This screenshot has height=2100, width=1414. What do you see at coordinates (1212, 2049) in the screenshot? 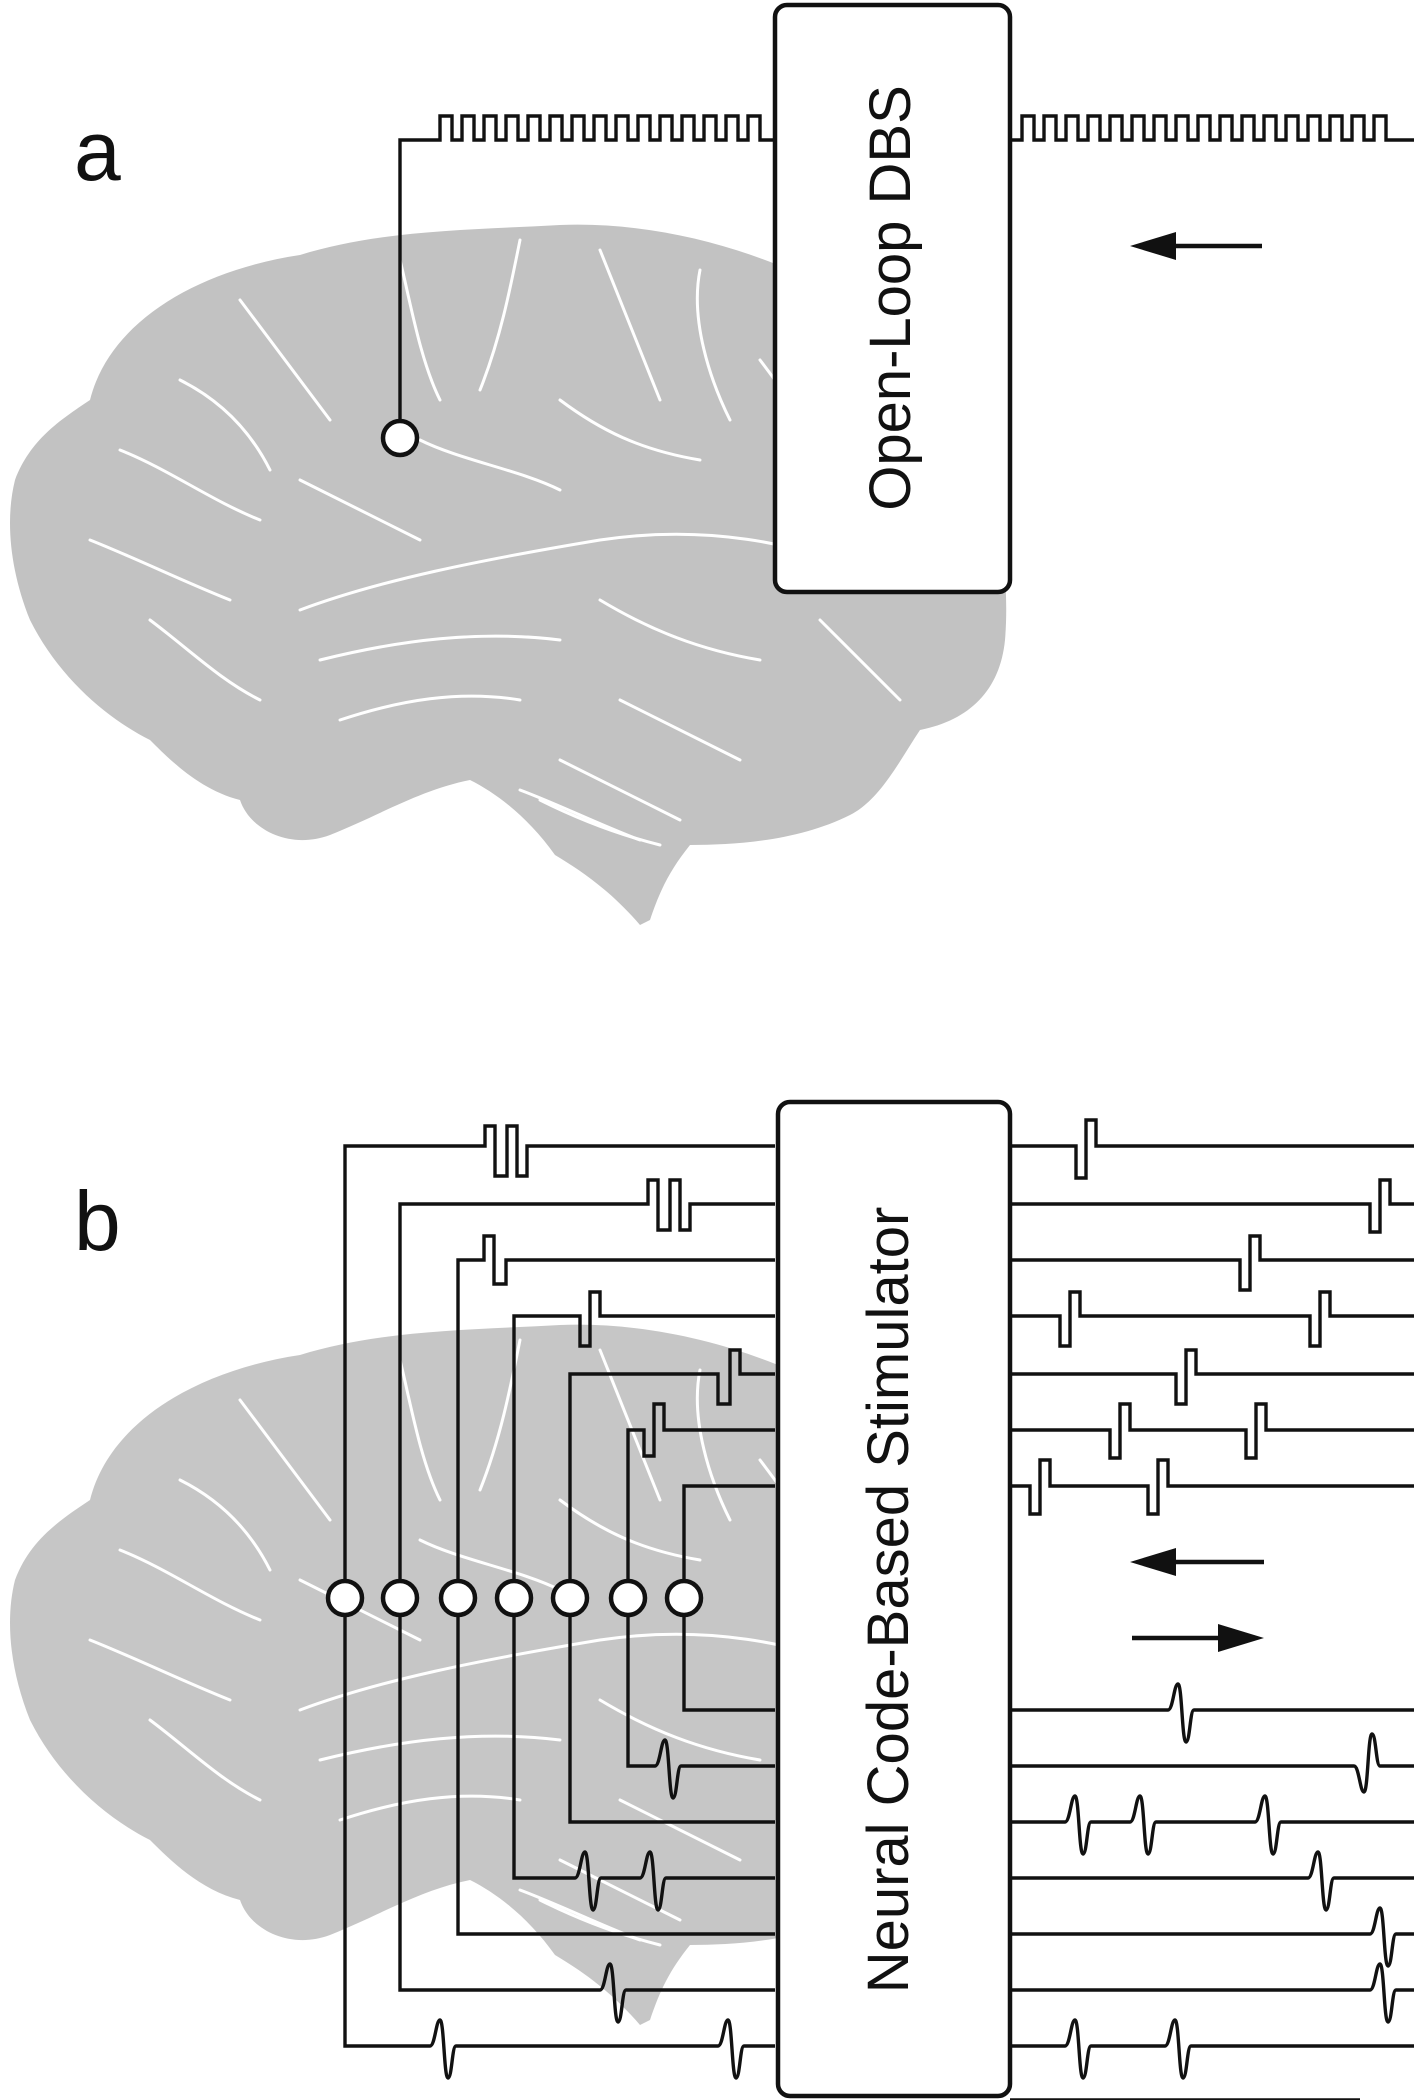
I see `rec-trace-r7` at bounding box center [1212, 2049].